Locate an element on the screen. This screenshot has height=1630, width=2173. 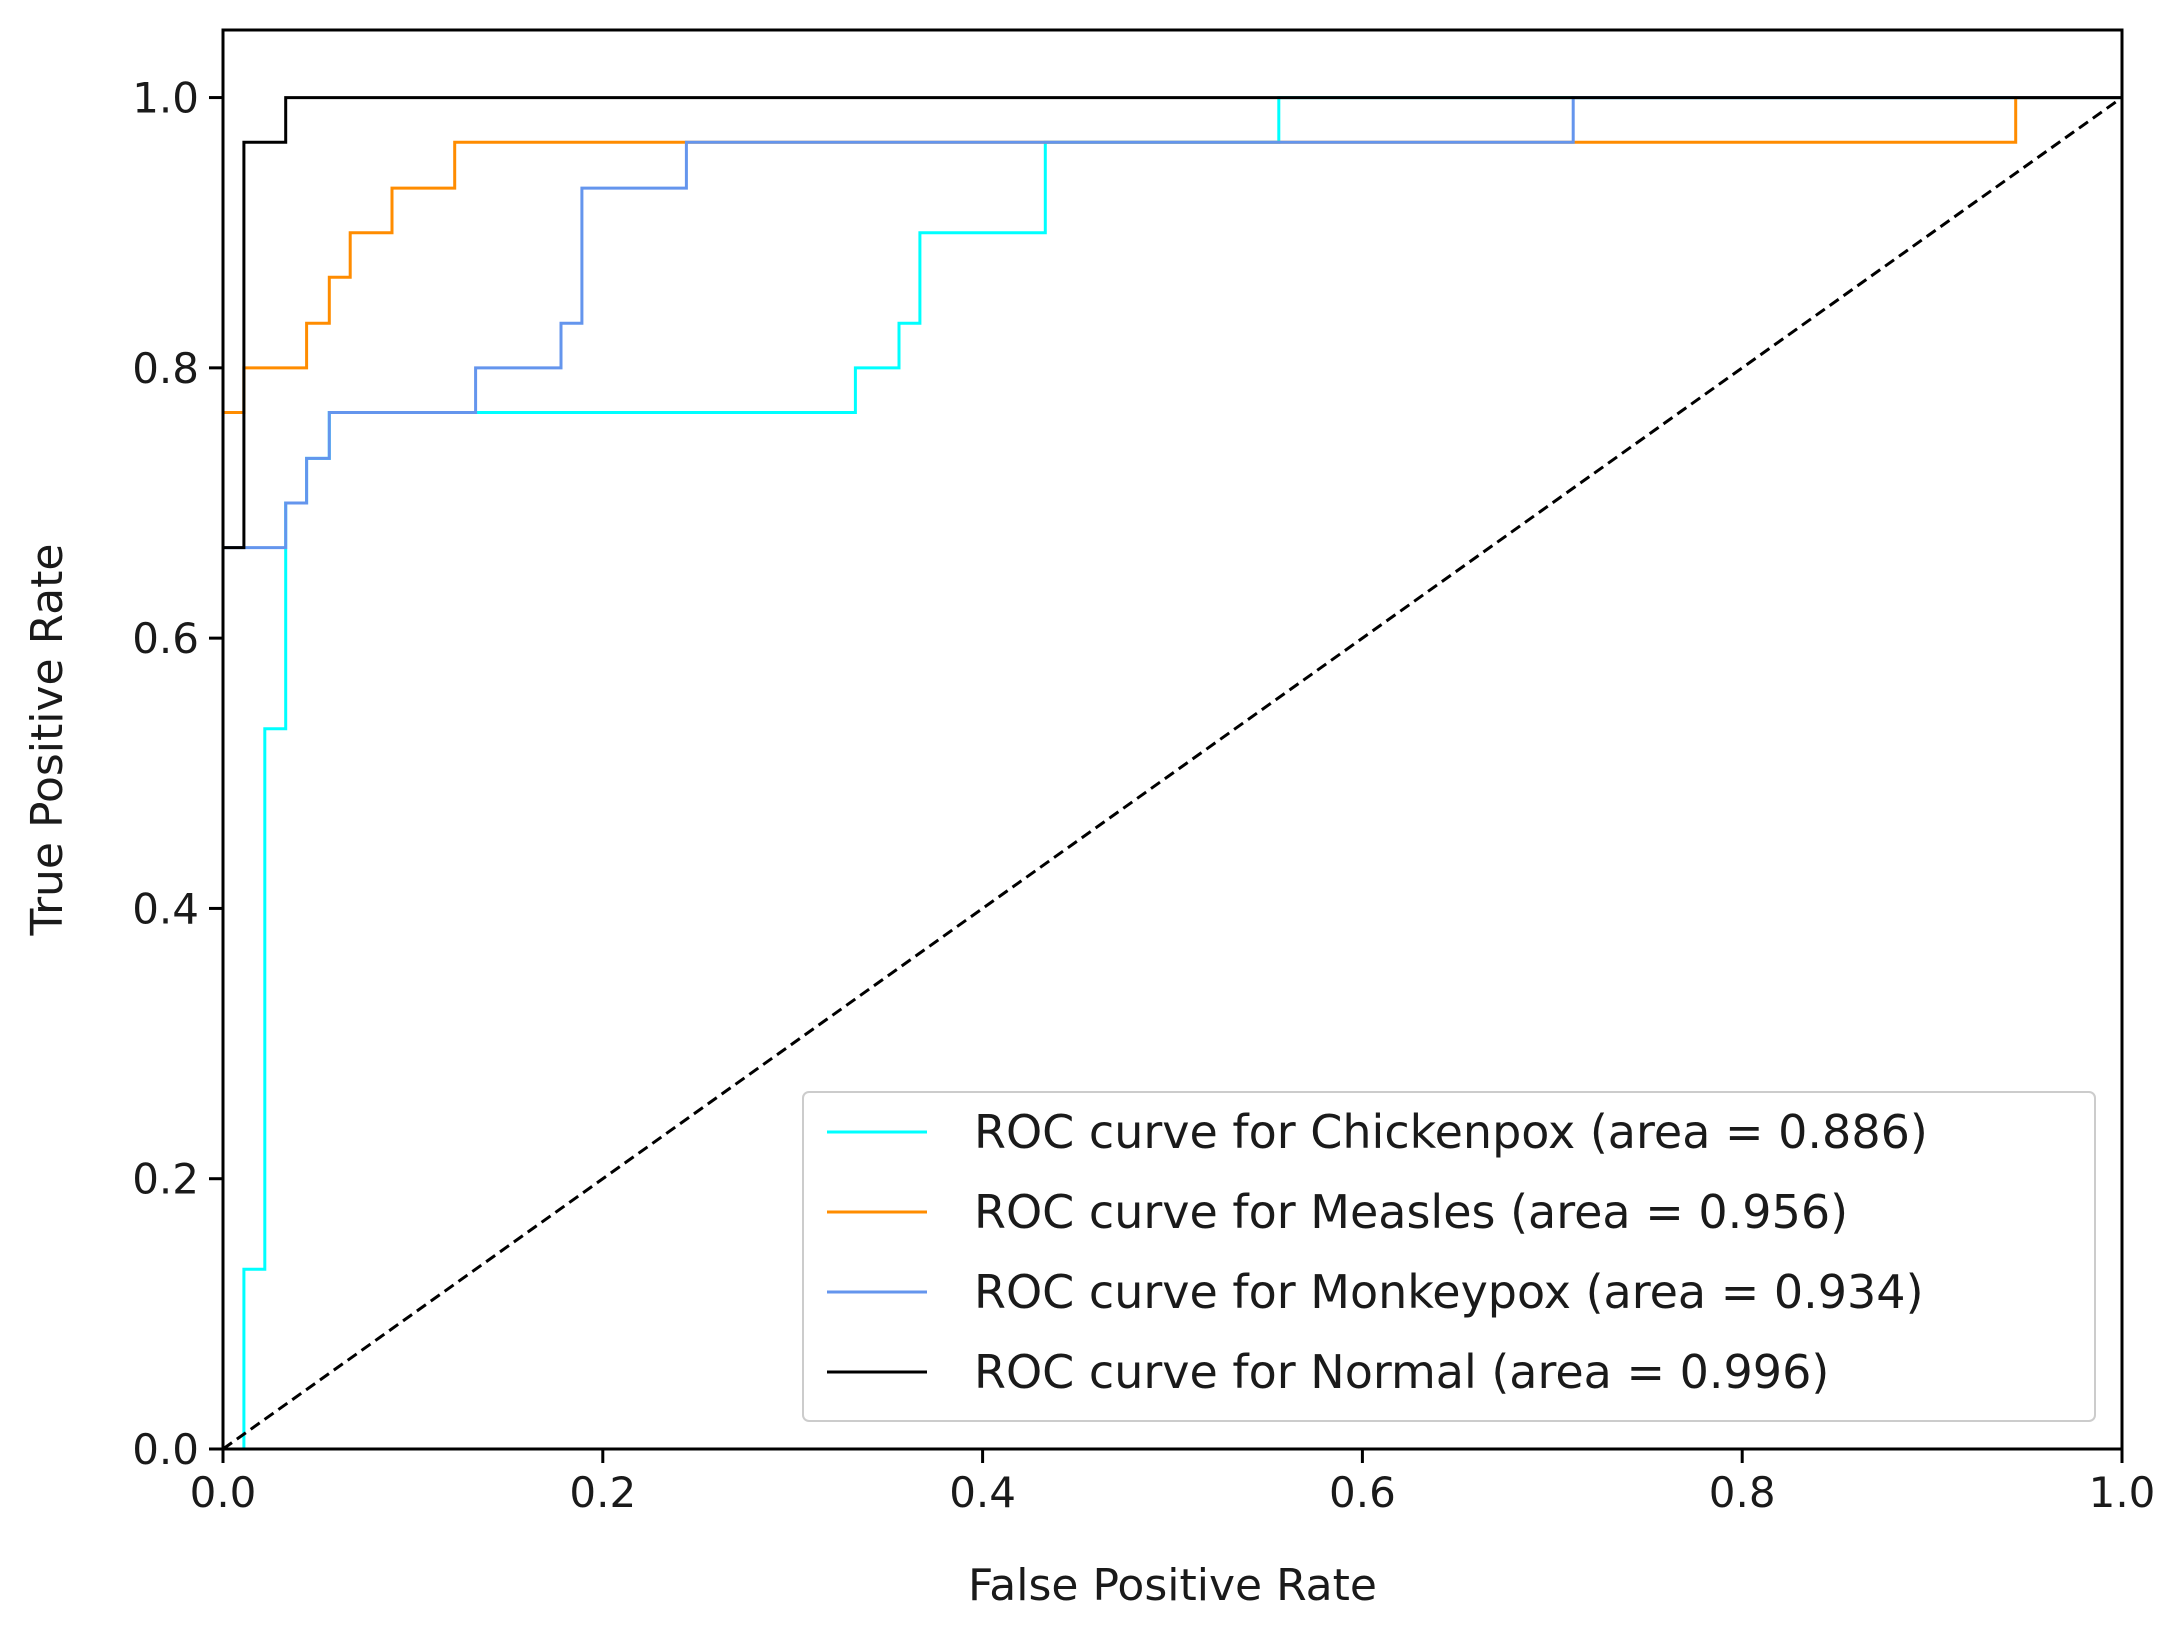
x-tick-label: 0.2 is located at coordinates (602, 1492).